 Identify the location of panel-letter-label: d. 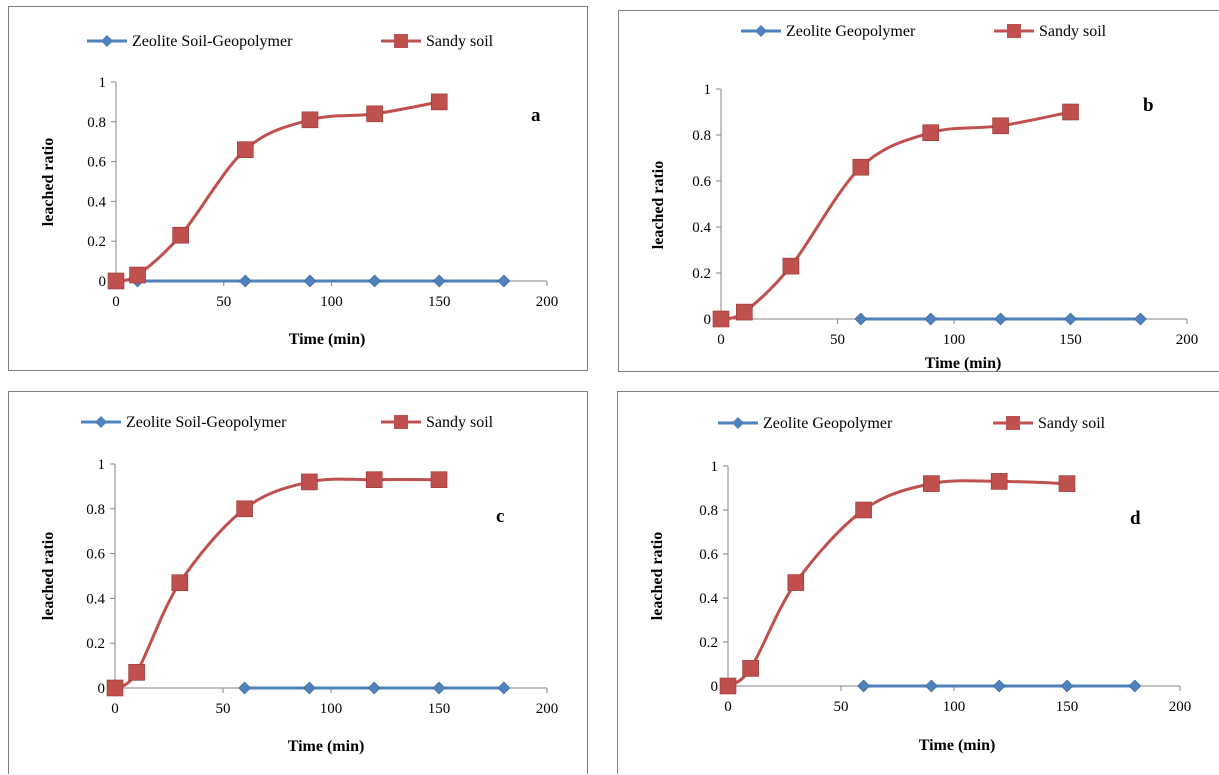
(1135, 518).